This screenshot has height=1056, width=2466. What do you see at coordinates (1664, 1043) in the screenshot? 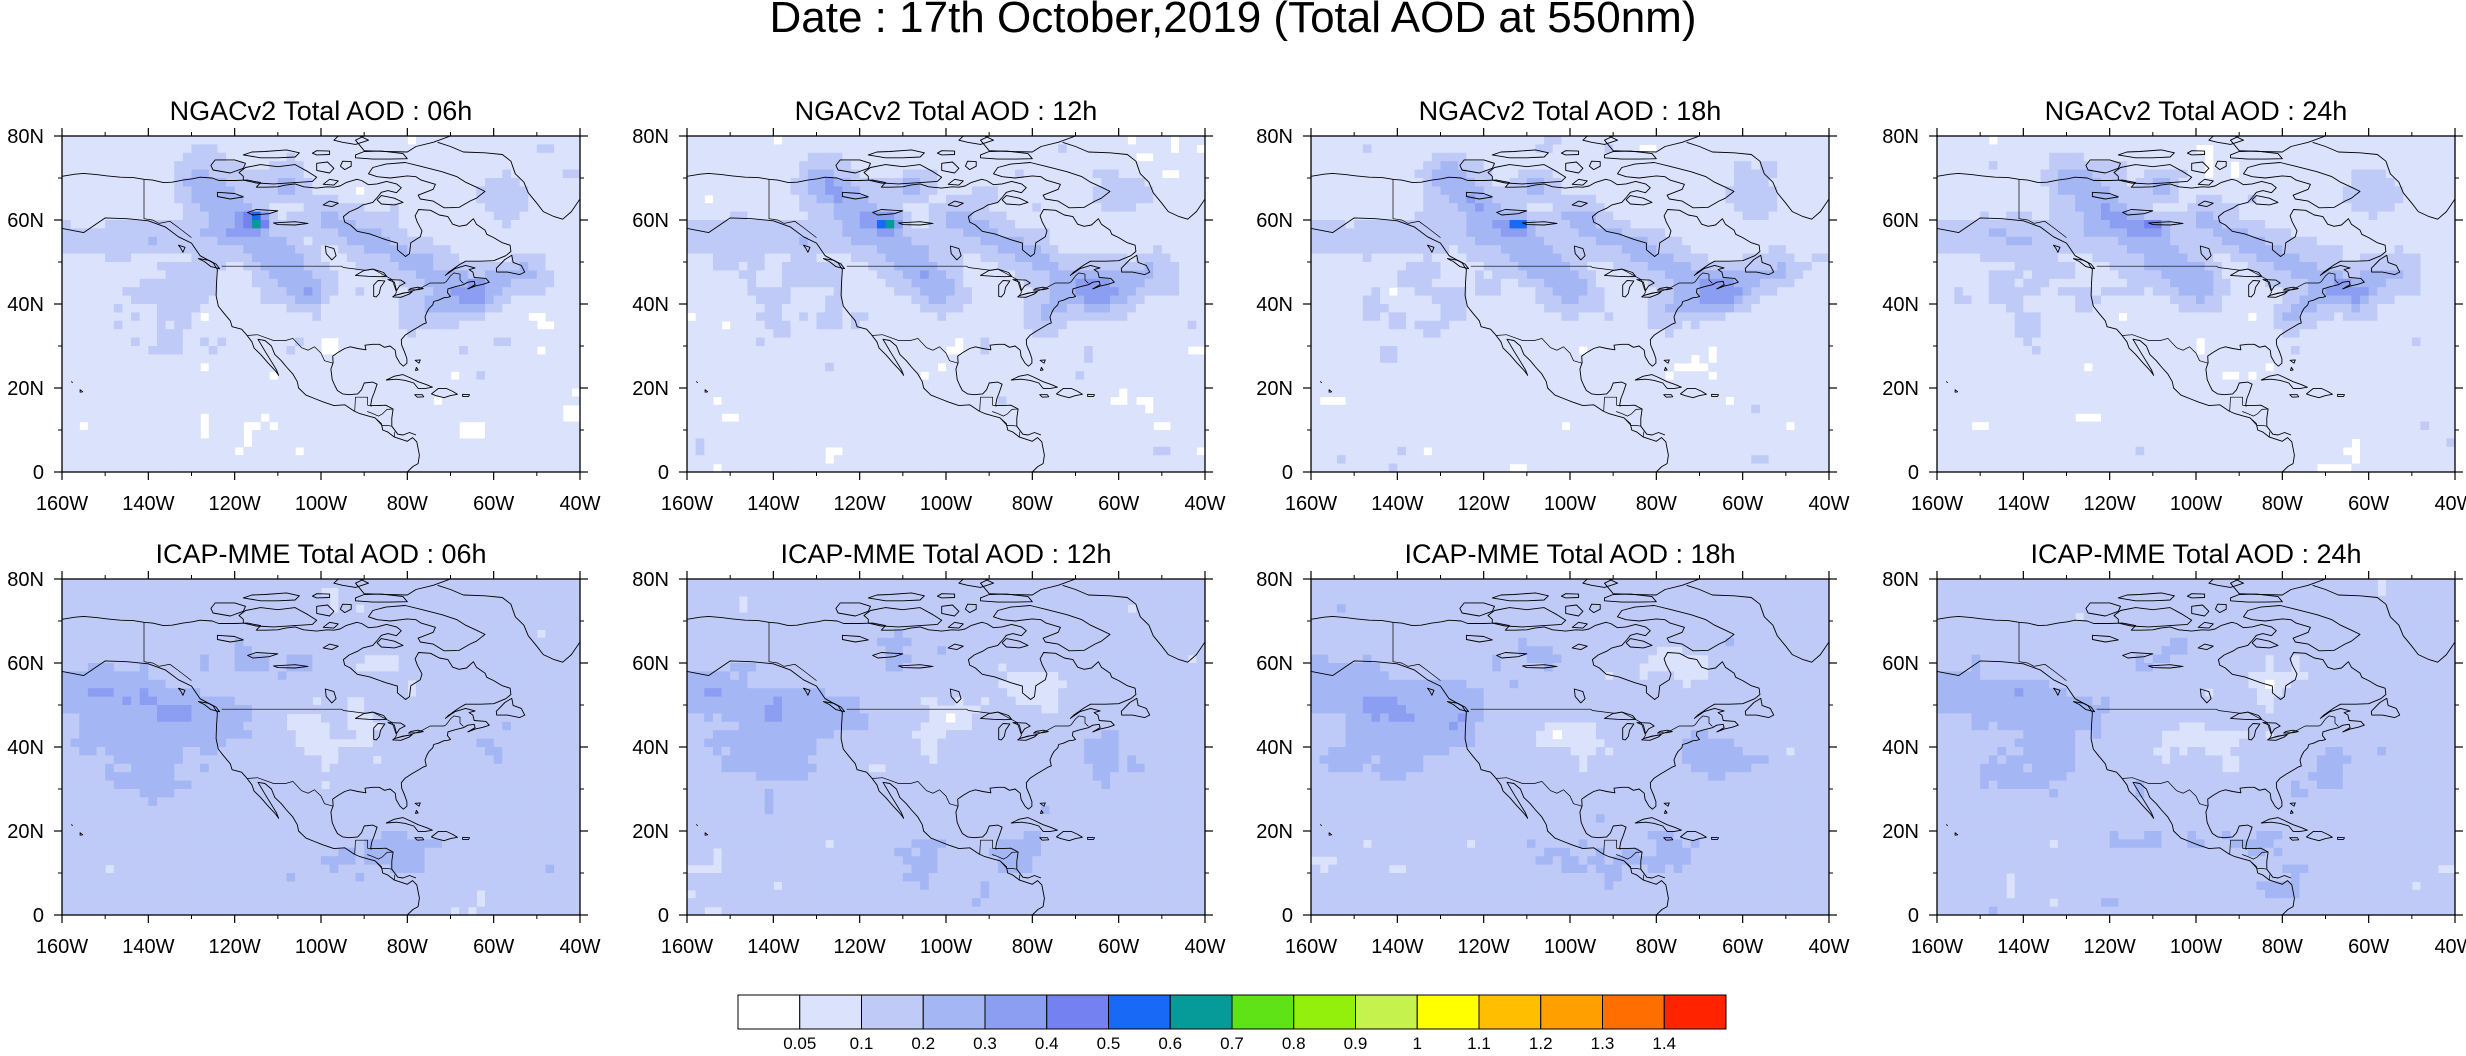
I see `colorbar-label: 1.4` at bounding box center [1664, 1043].